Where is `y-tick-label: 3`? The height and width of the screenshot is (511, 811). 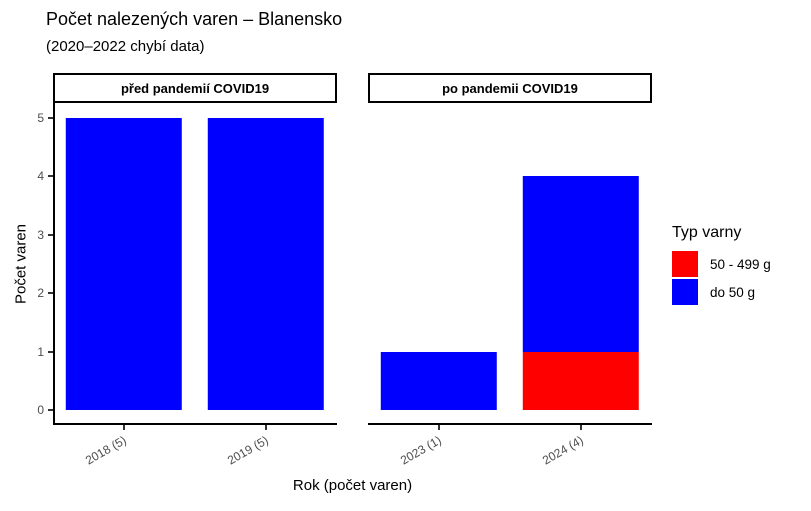 y-tick-label: 3 is located at coordinates (40, 234).